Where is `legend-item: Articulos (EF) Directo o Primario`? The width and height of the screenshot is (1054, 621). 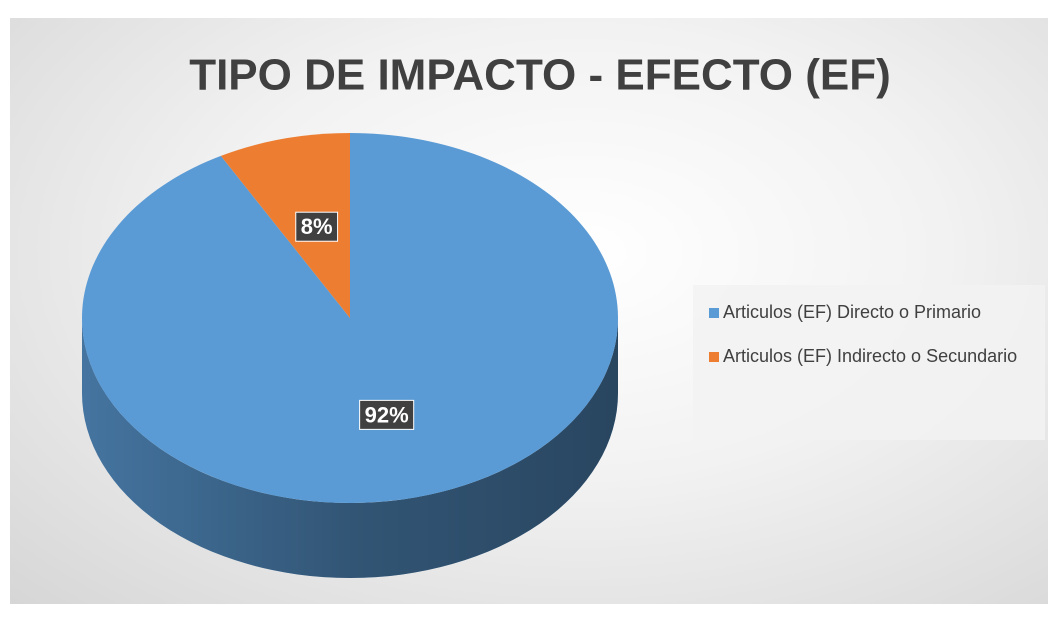
legend-item: Articulos (EF) Directo o Primario is located at coordinates (873, 312).